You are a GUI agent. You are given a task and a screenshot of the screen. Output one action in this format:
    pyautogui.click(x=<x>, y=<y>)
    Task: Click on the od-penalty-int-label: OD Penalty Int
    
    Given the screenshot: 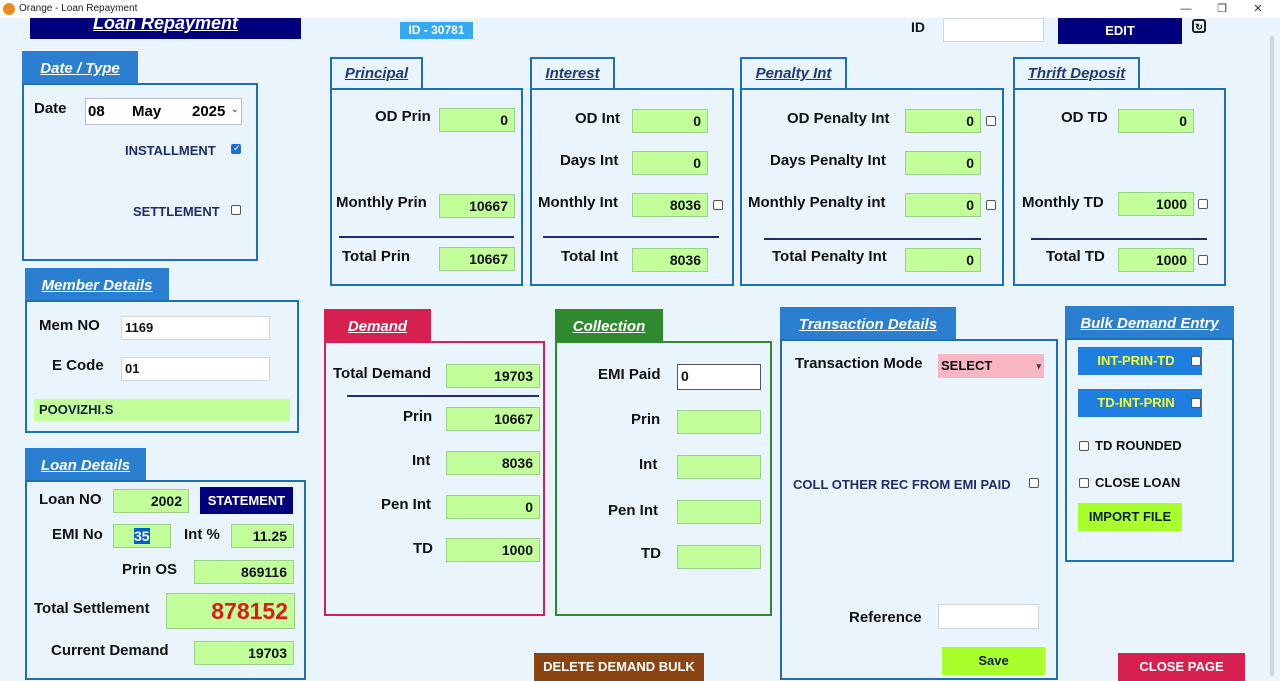 What is the action you would take?
    pyautogui.click(x=838, y=118)
    